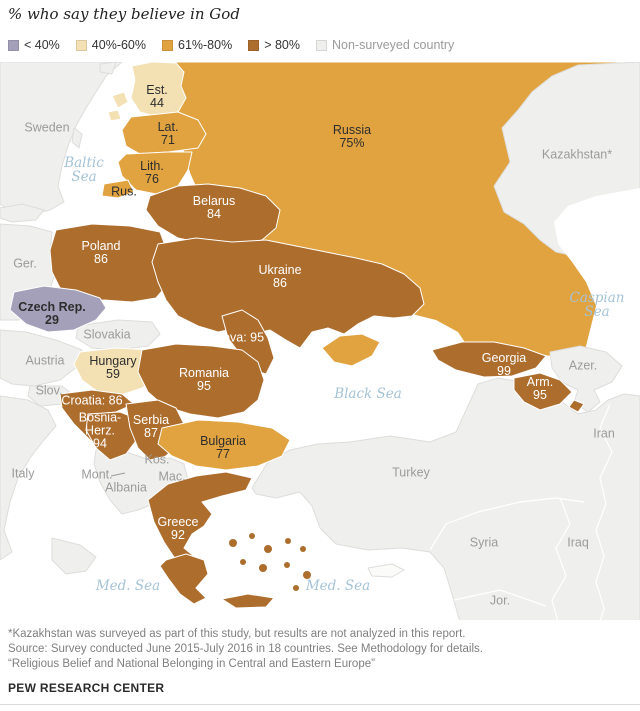 This screenshot has width=640, height=711. I want to click on label-med-sea-east: Med. Sea, so click(338, 586).